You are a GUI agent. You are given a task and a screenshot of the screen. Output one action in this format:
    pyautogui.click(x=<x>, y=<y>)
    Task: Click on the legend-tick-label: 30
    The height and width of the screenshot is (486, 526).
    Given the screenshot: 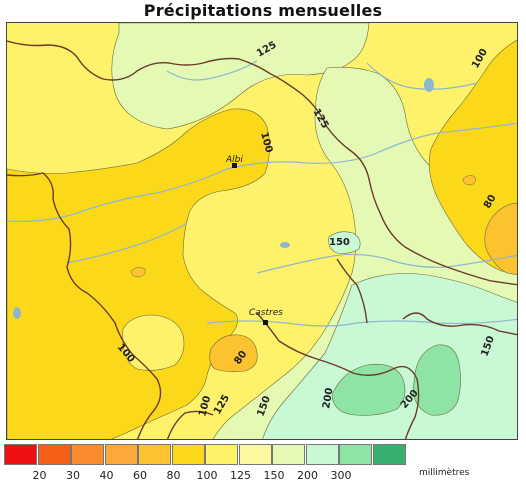 What is the action you would take?
    pyautogui.click(x=73, y=475)
    